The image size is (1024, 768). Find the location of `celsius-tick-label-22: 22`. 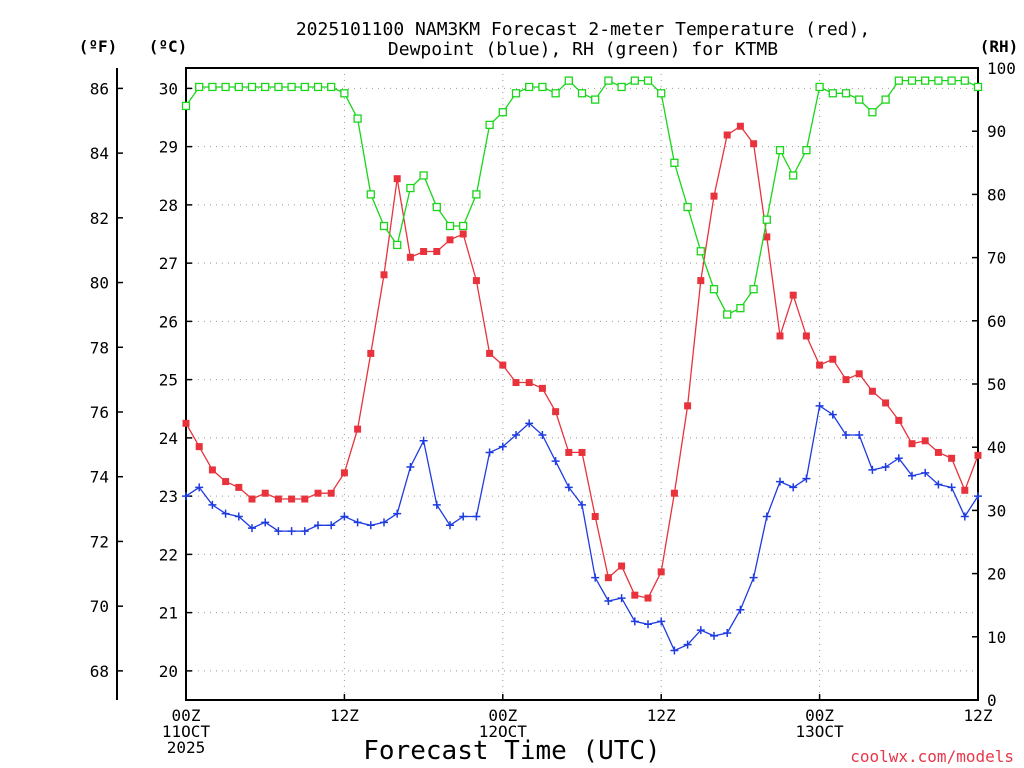

celsius-tick-label-22: 22 is located at coordinates (168, 554).